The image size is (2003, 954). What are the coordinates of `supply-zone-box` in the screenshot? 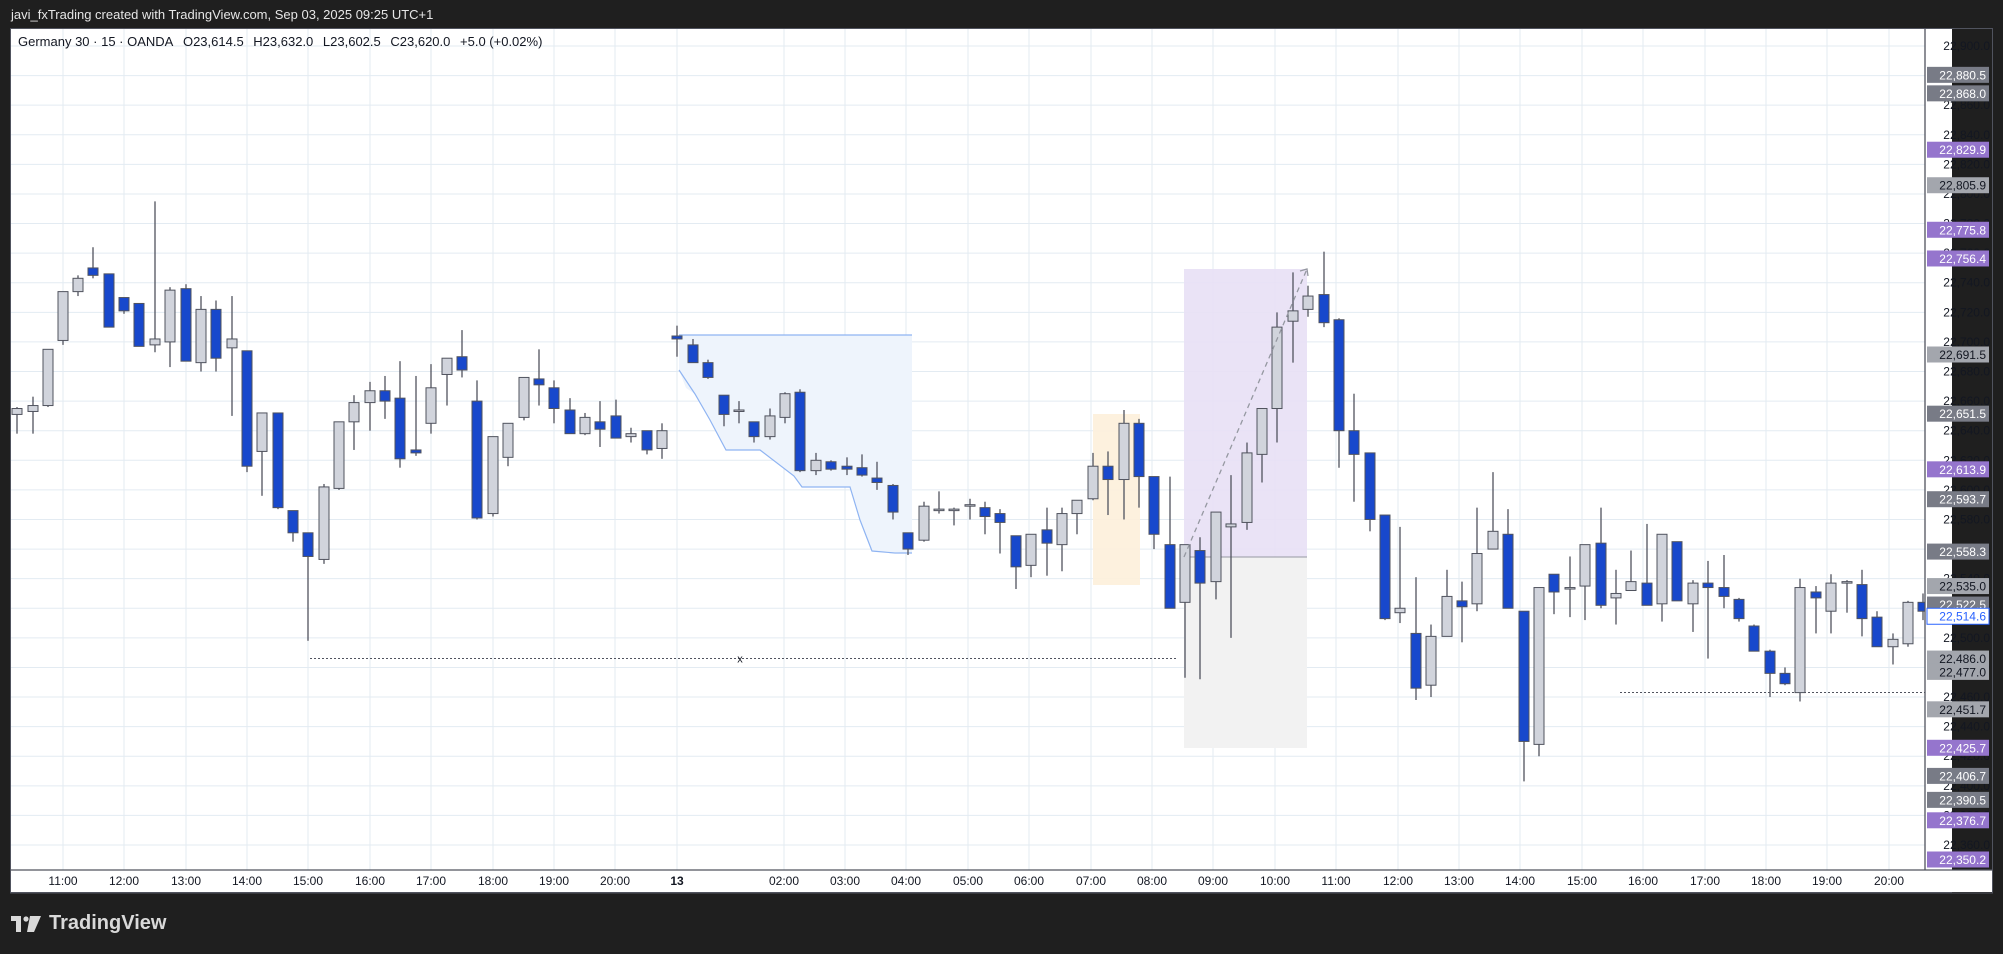 It's located at (1116, 499).